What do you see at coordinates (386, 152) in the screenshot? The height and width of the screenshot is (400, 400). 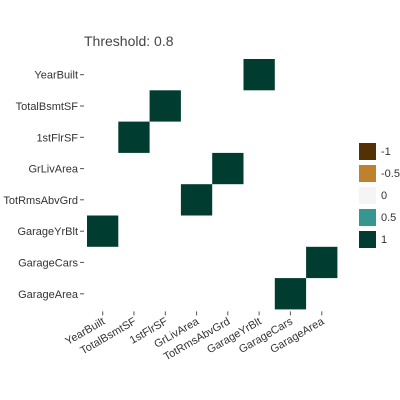 I see `legend-label: -1` at bounding box center [386, 152].